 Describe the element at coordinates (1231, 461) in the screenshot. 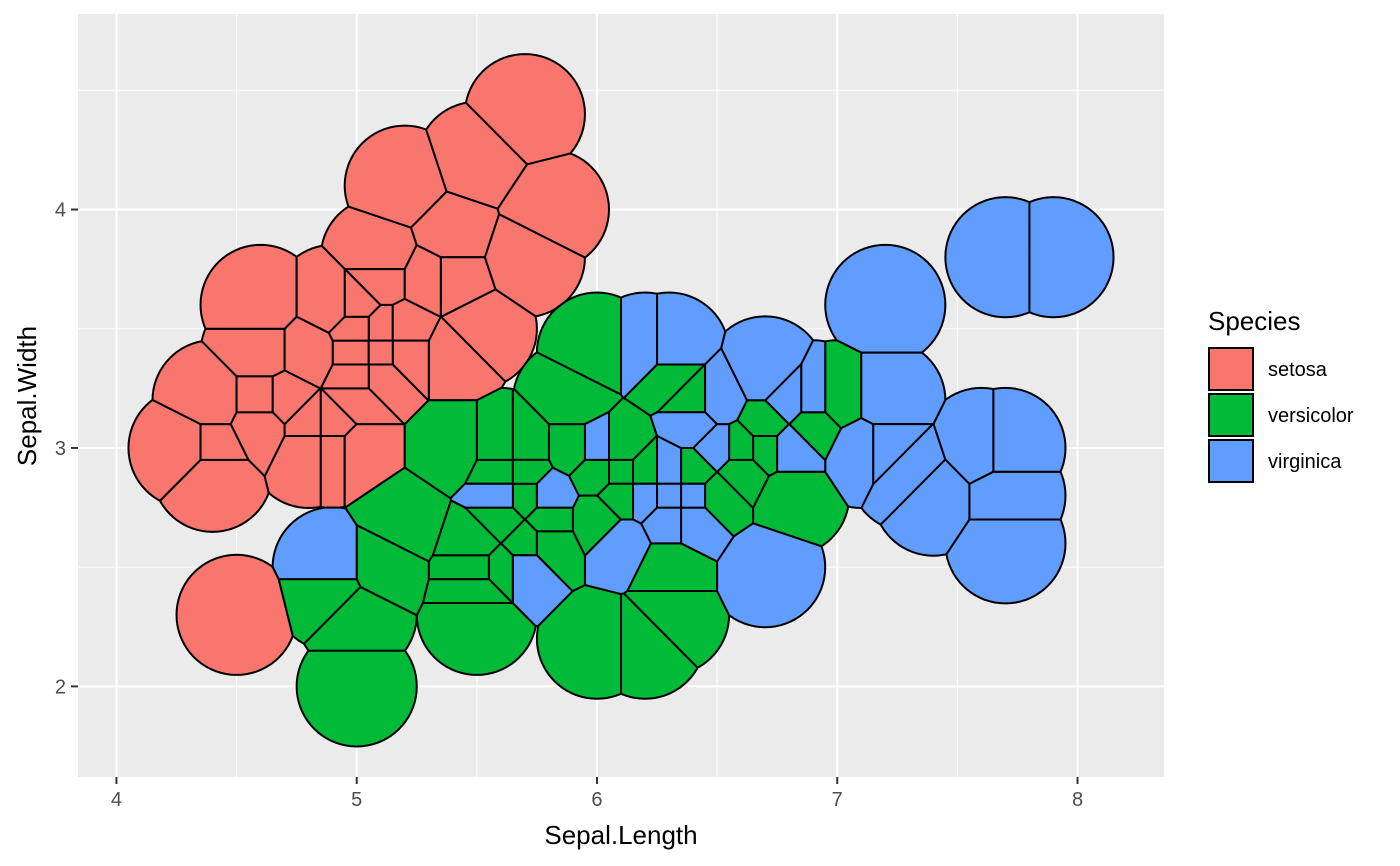

I see `legend-key-virginica` at that location.